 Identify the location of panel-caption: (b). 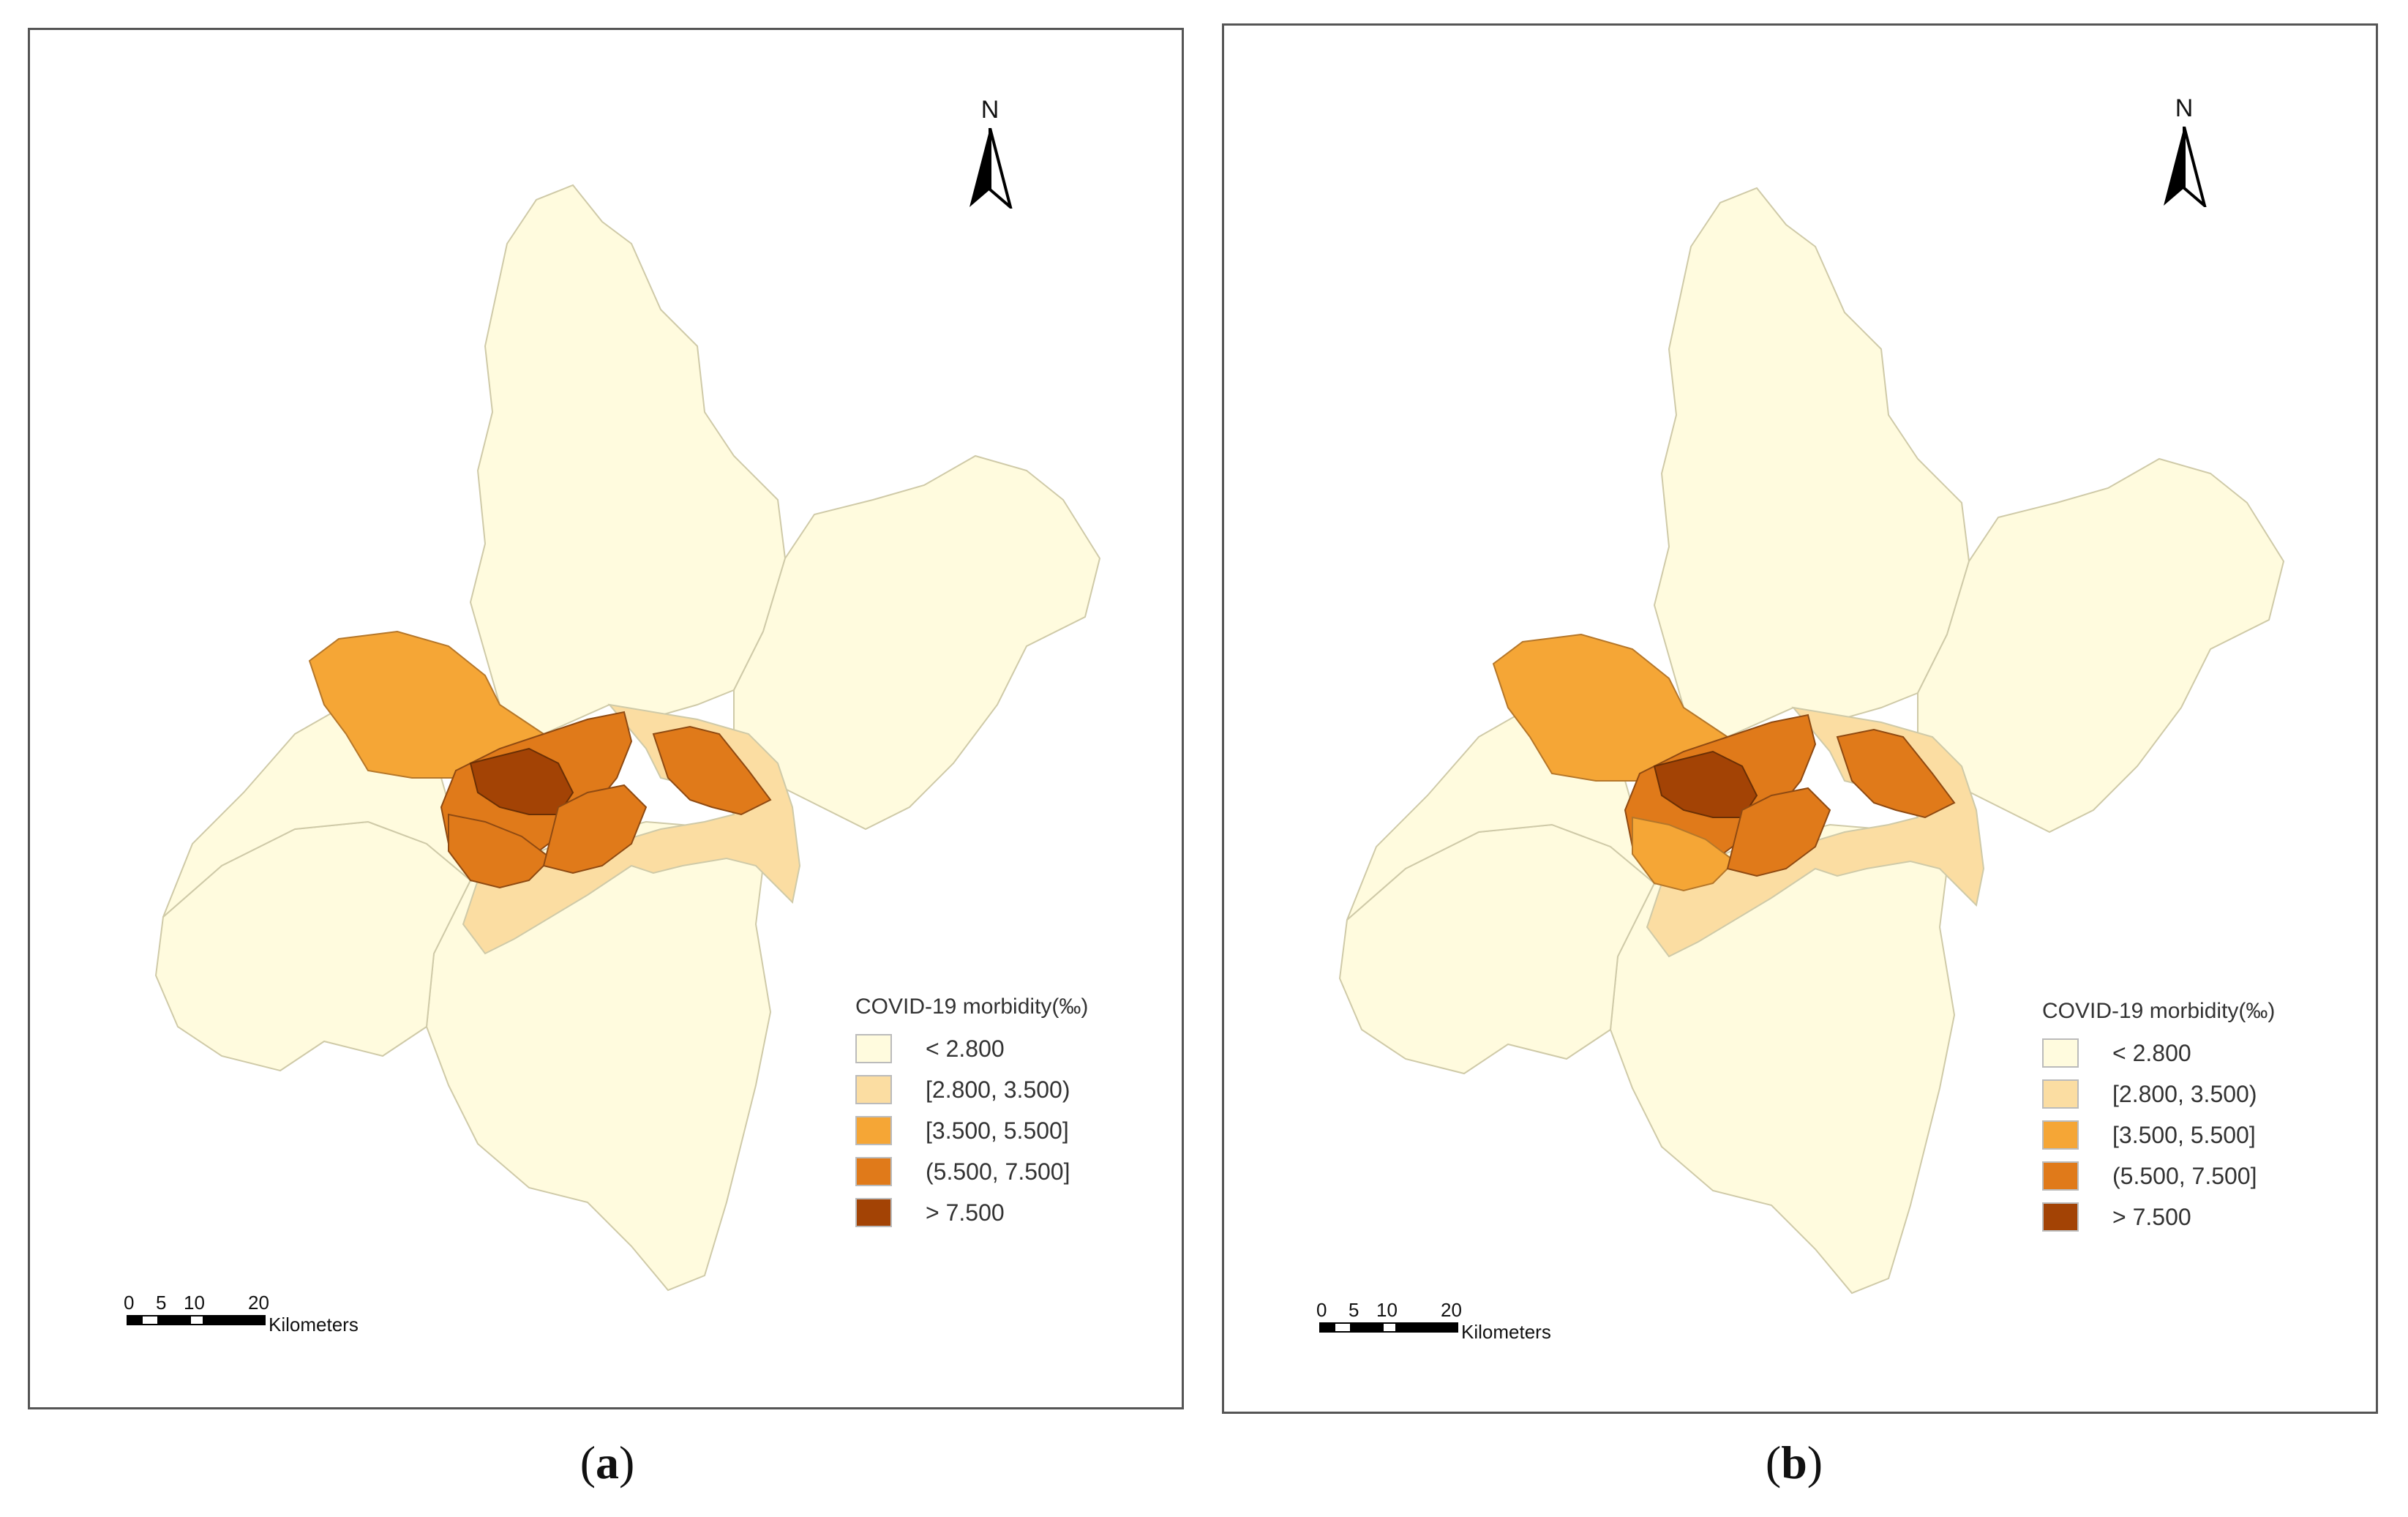
(1794, 1462).